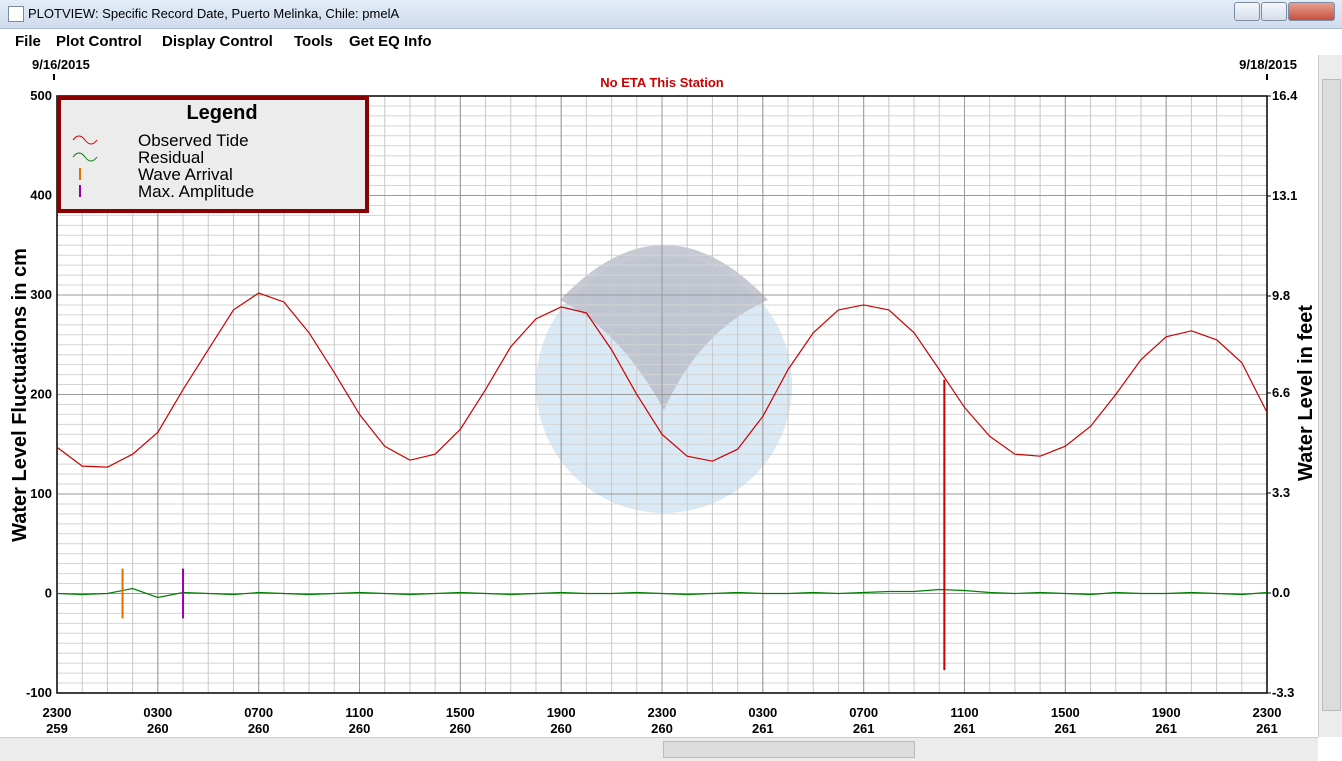 The image size is (1342, 761). What do you see at coordinates (193, 140) in the screenshot?
I see `legend-label: Observed Tide` at bounding box center [193, 140].